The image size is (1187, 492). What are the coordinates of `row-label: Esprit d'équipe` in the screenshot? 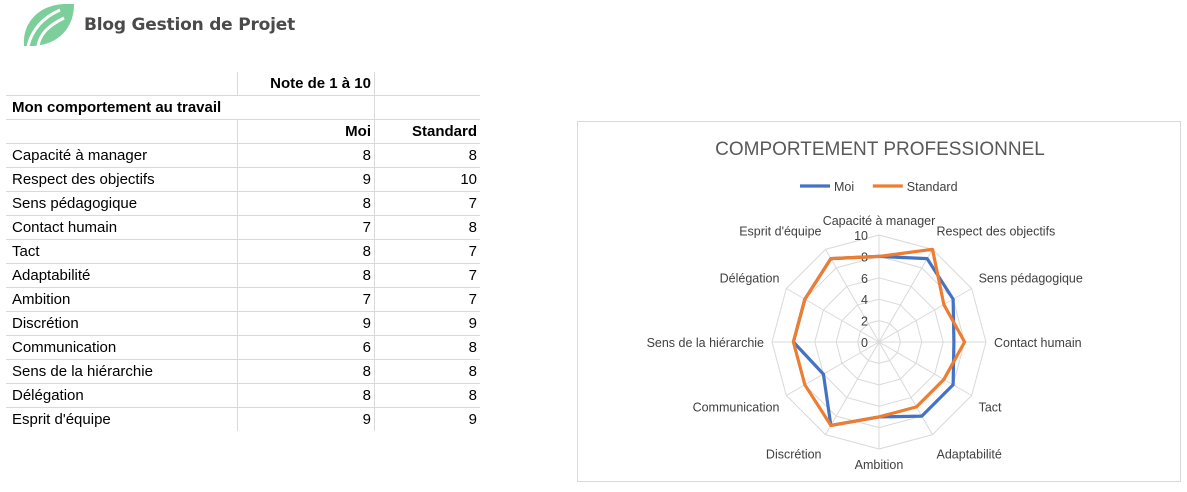 It's located at (122, 419).